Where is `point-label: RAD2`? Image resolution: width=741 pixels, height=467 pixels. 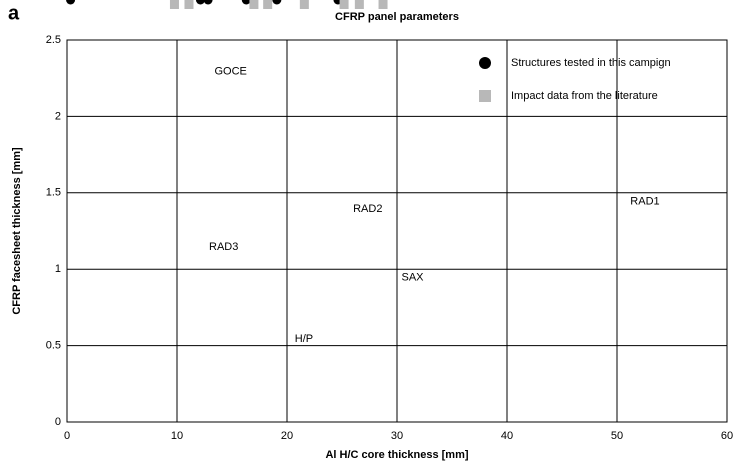 point-label: RAD2 is located at coordinates (367, 209).